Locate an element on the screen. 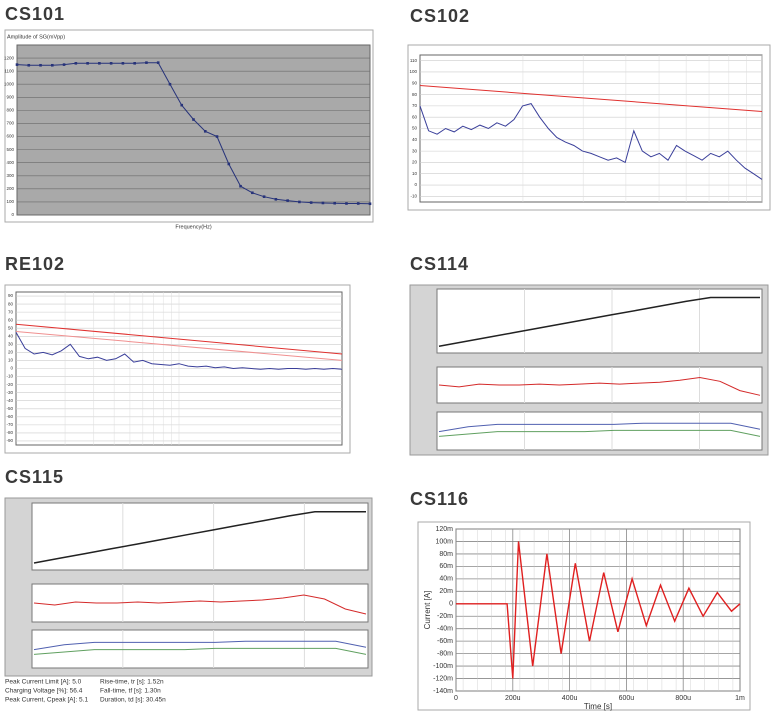 Image resolution: width=774 pixels, height=716 pixels. y-tick-label: 50 is located at coordinates (415, 128).